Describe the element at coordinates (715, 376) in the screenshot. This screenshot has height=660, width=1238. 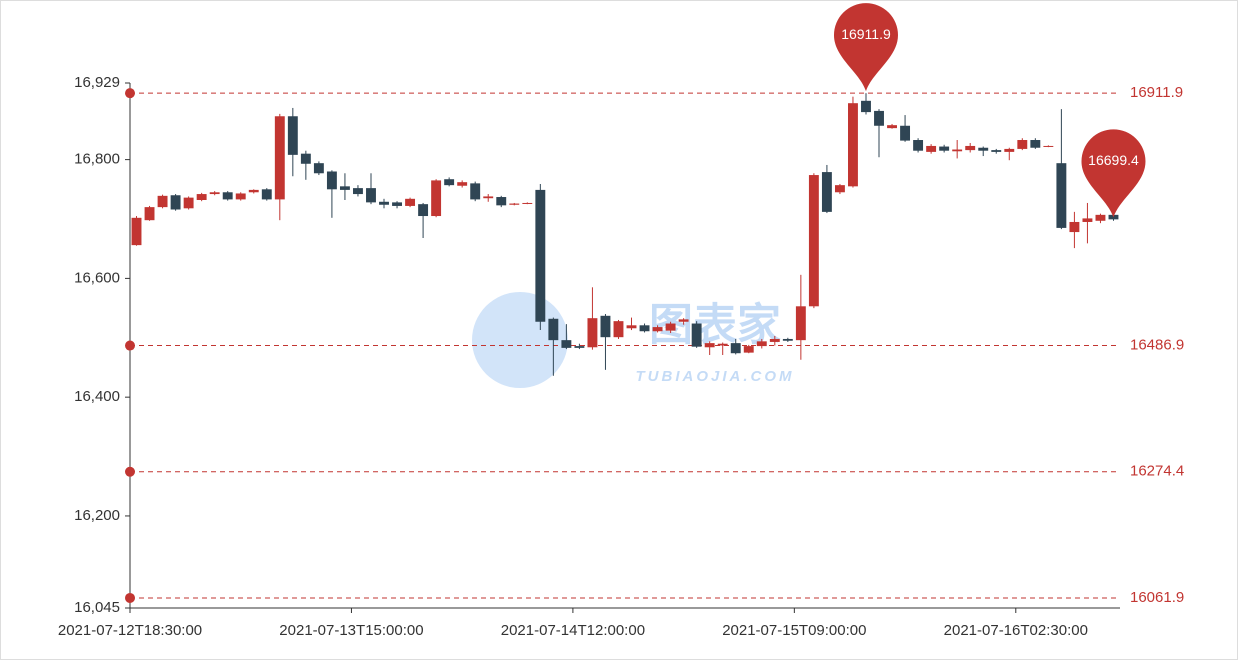
I see `watermark-subtitle: TUBIAOJIA.COM` at that location.